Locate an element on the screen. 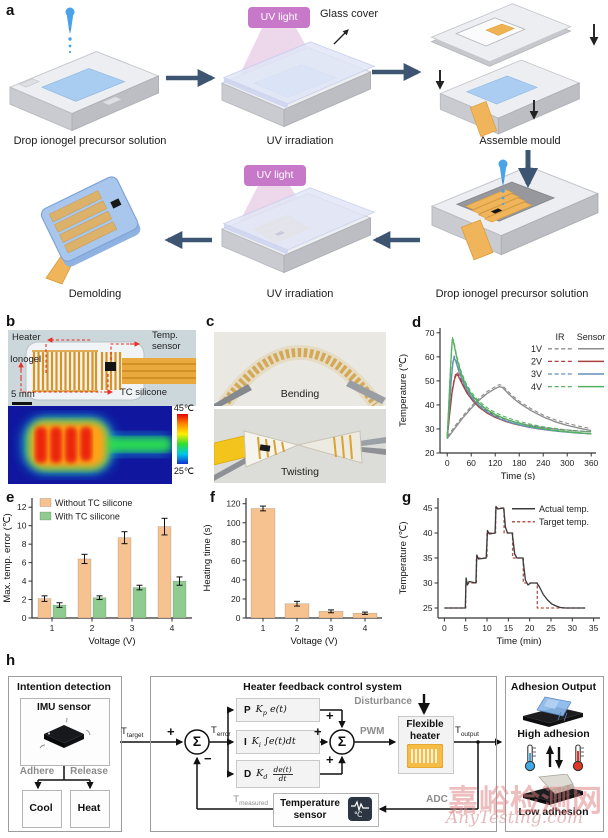  tc-silicone-label: TC silicone is located at coordinates (143, 392).